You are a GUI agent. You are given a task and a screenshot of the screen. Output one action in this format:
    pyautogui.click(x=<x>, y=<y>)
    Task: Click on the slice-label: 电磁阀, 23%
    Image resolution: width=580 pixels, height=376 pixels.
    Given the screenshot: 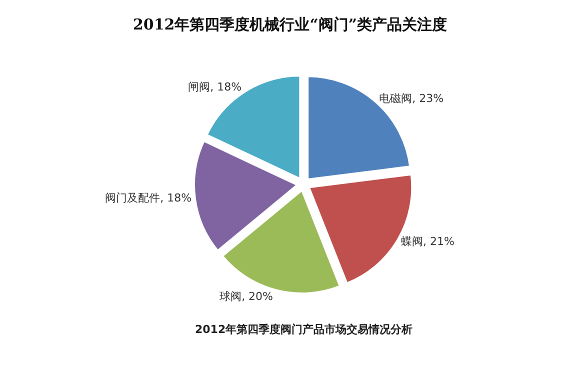 What is the action you would take?
    pyautogui.click(x=411, y=98)
    